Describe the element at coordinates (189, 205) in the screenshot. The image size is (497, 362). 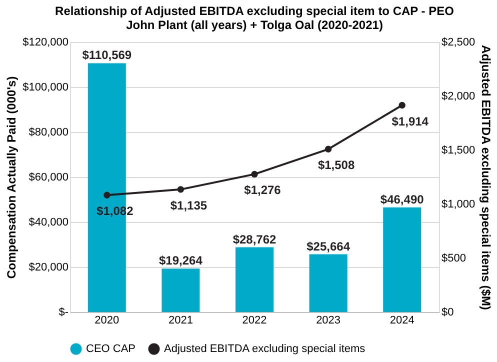
I see `data-label: $1,135` at that location.